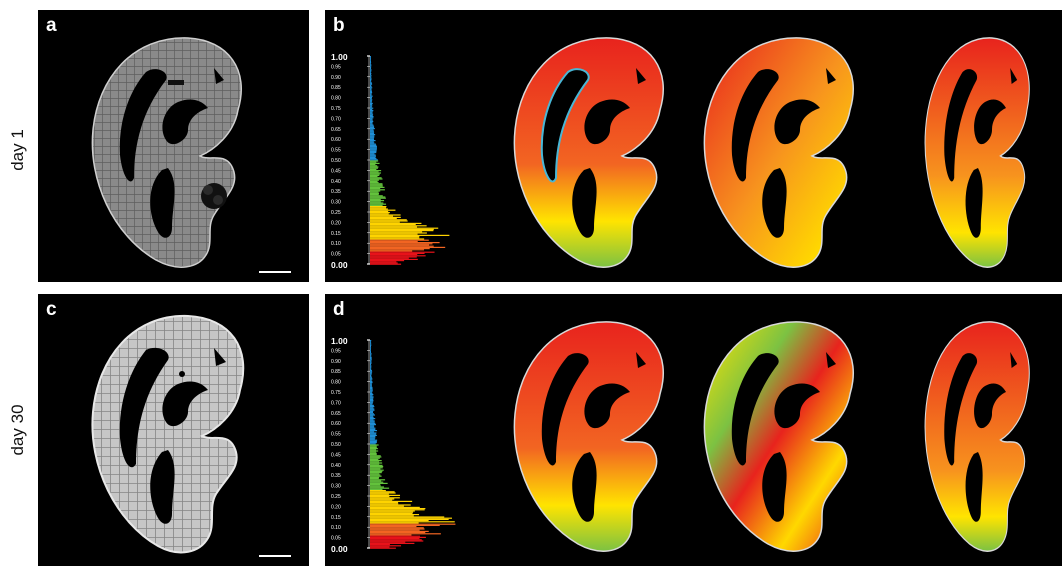 This screenshot has height=566, width=1062. I want to click on histogram-tick-label: 0.20, so click(336, 223).